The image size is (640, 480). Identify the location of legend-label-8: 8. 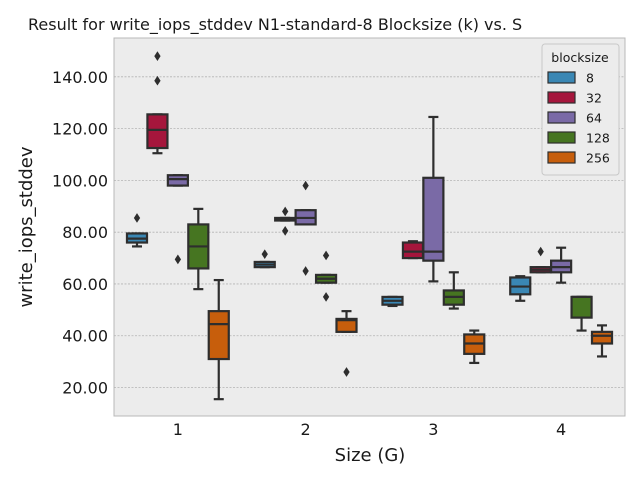
(590, 78).